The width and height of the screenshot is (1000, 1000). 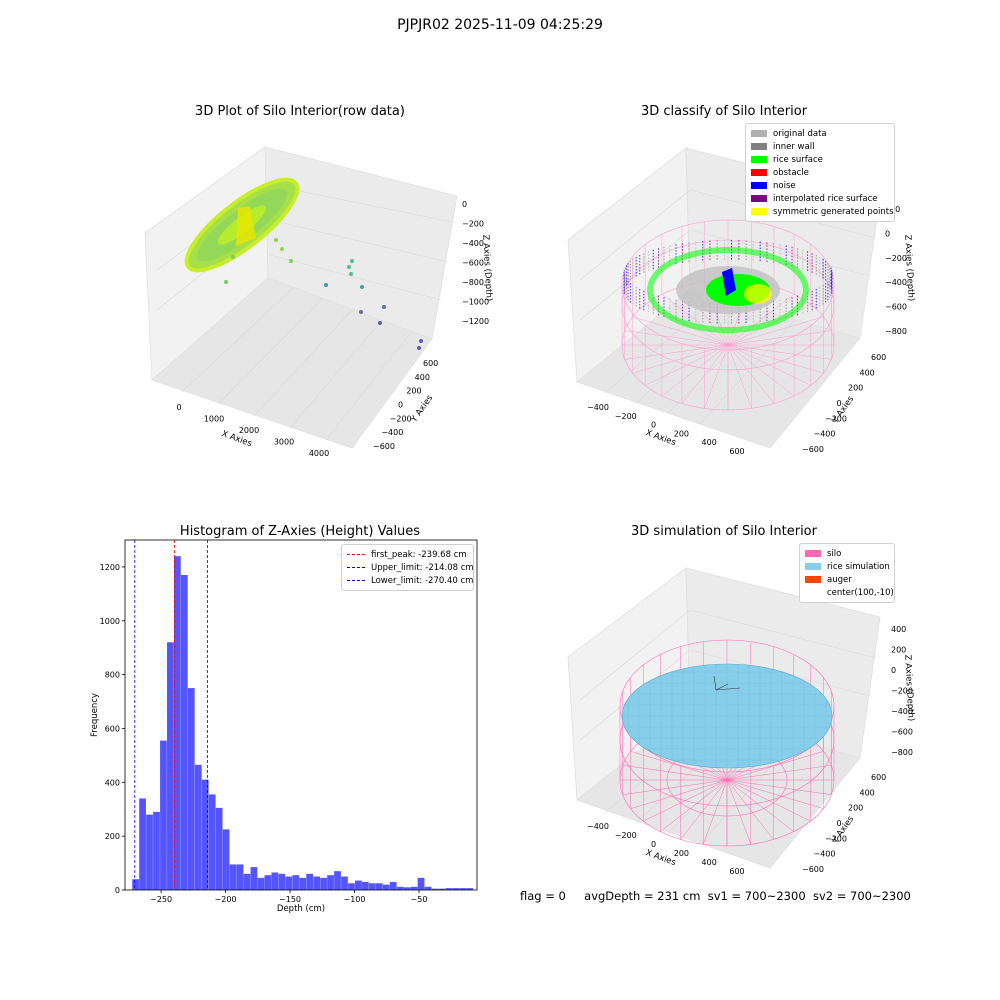 I want to click on simulation-y-tick: −400, so click(x=825, y=854).